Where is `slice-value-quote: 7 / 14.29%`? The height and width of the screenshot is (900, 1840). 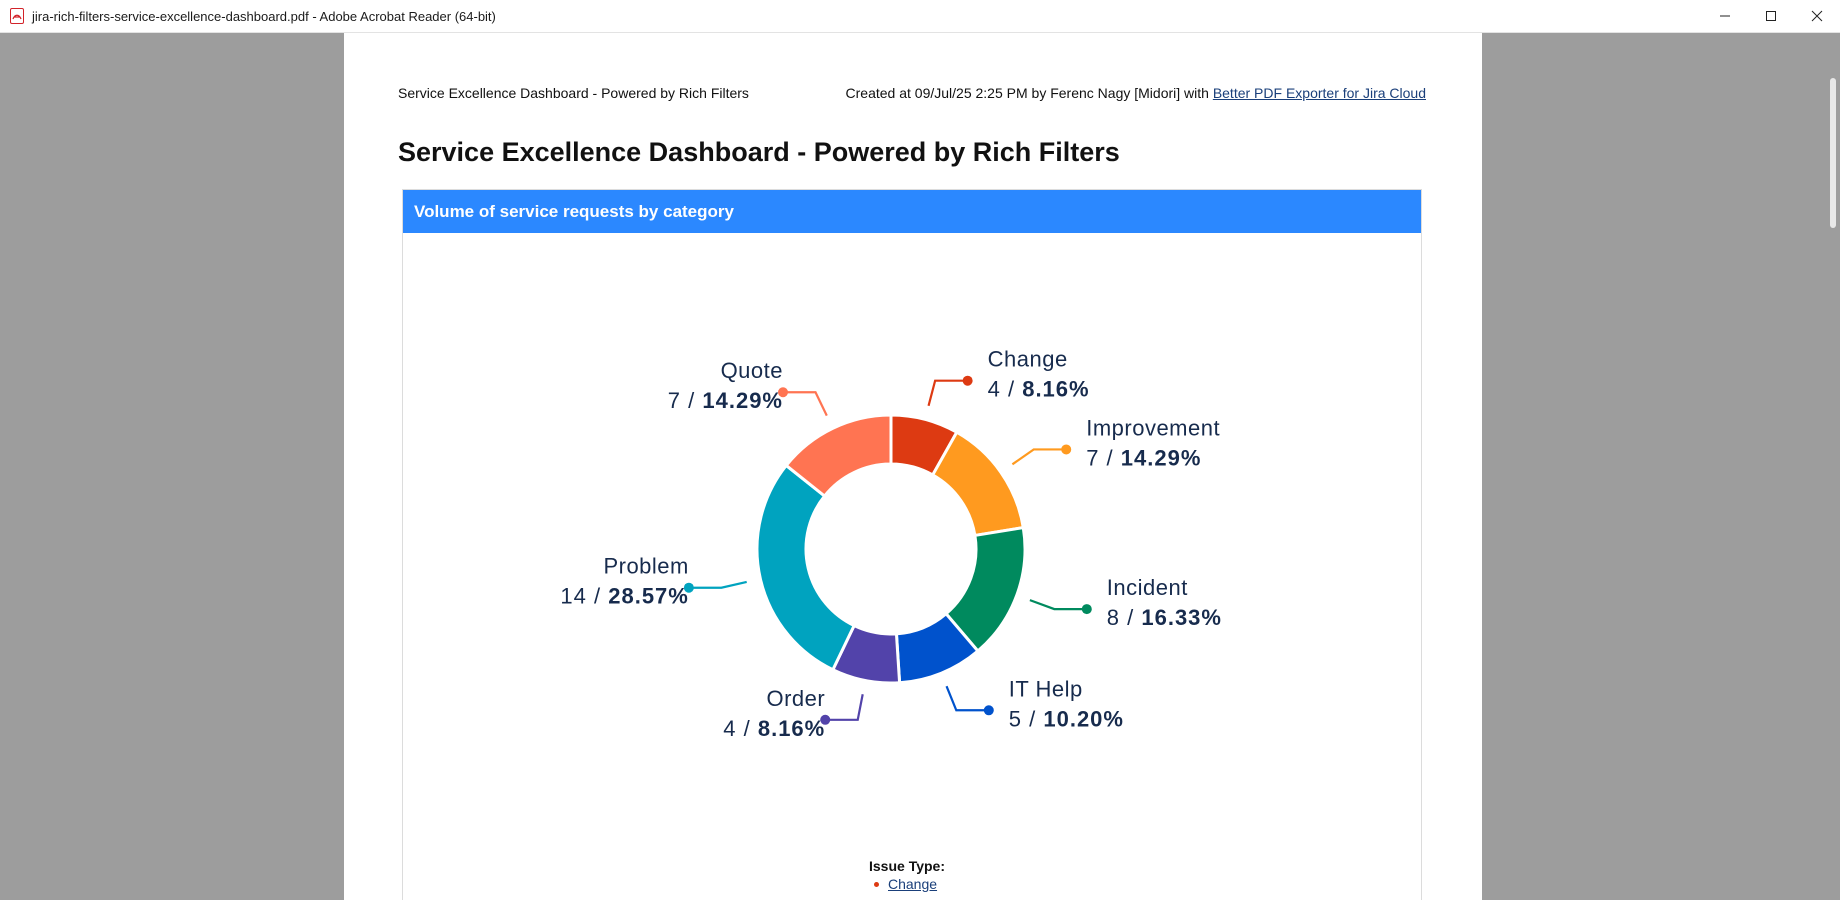 slice-value-quote: 7 / 14.29% is located at coordinates (725, 400).